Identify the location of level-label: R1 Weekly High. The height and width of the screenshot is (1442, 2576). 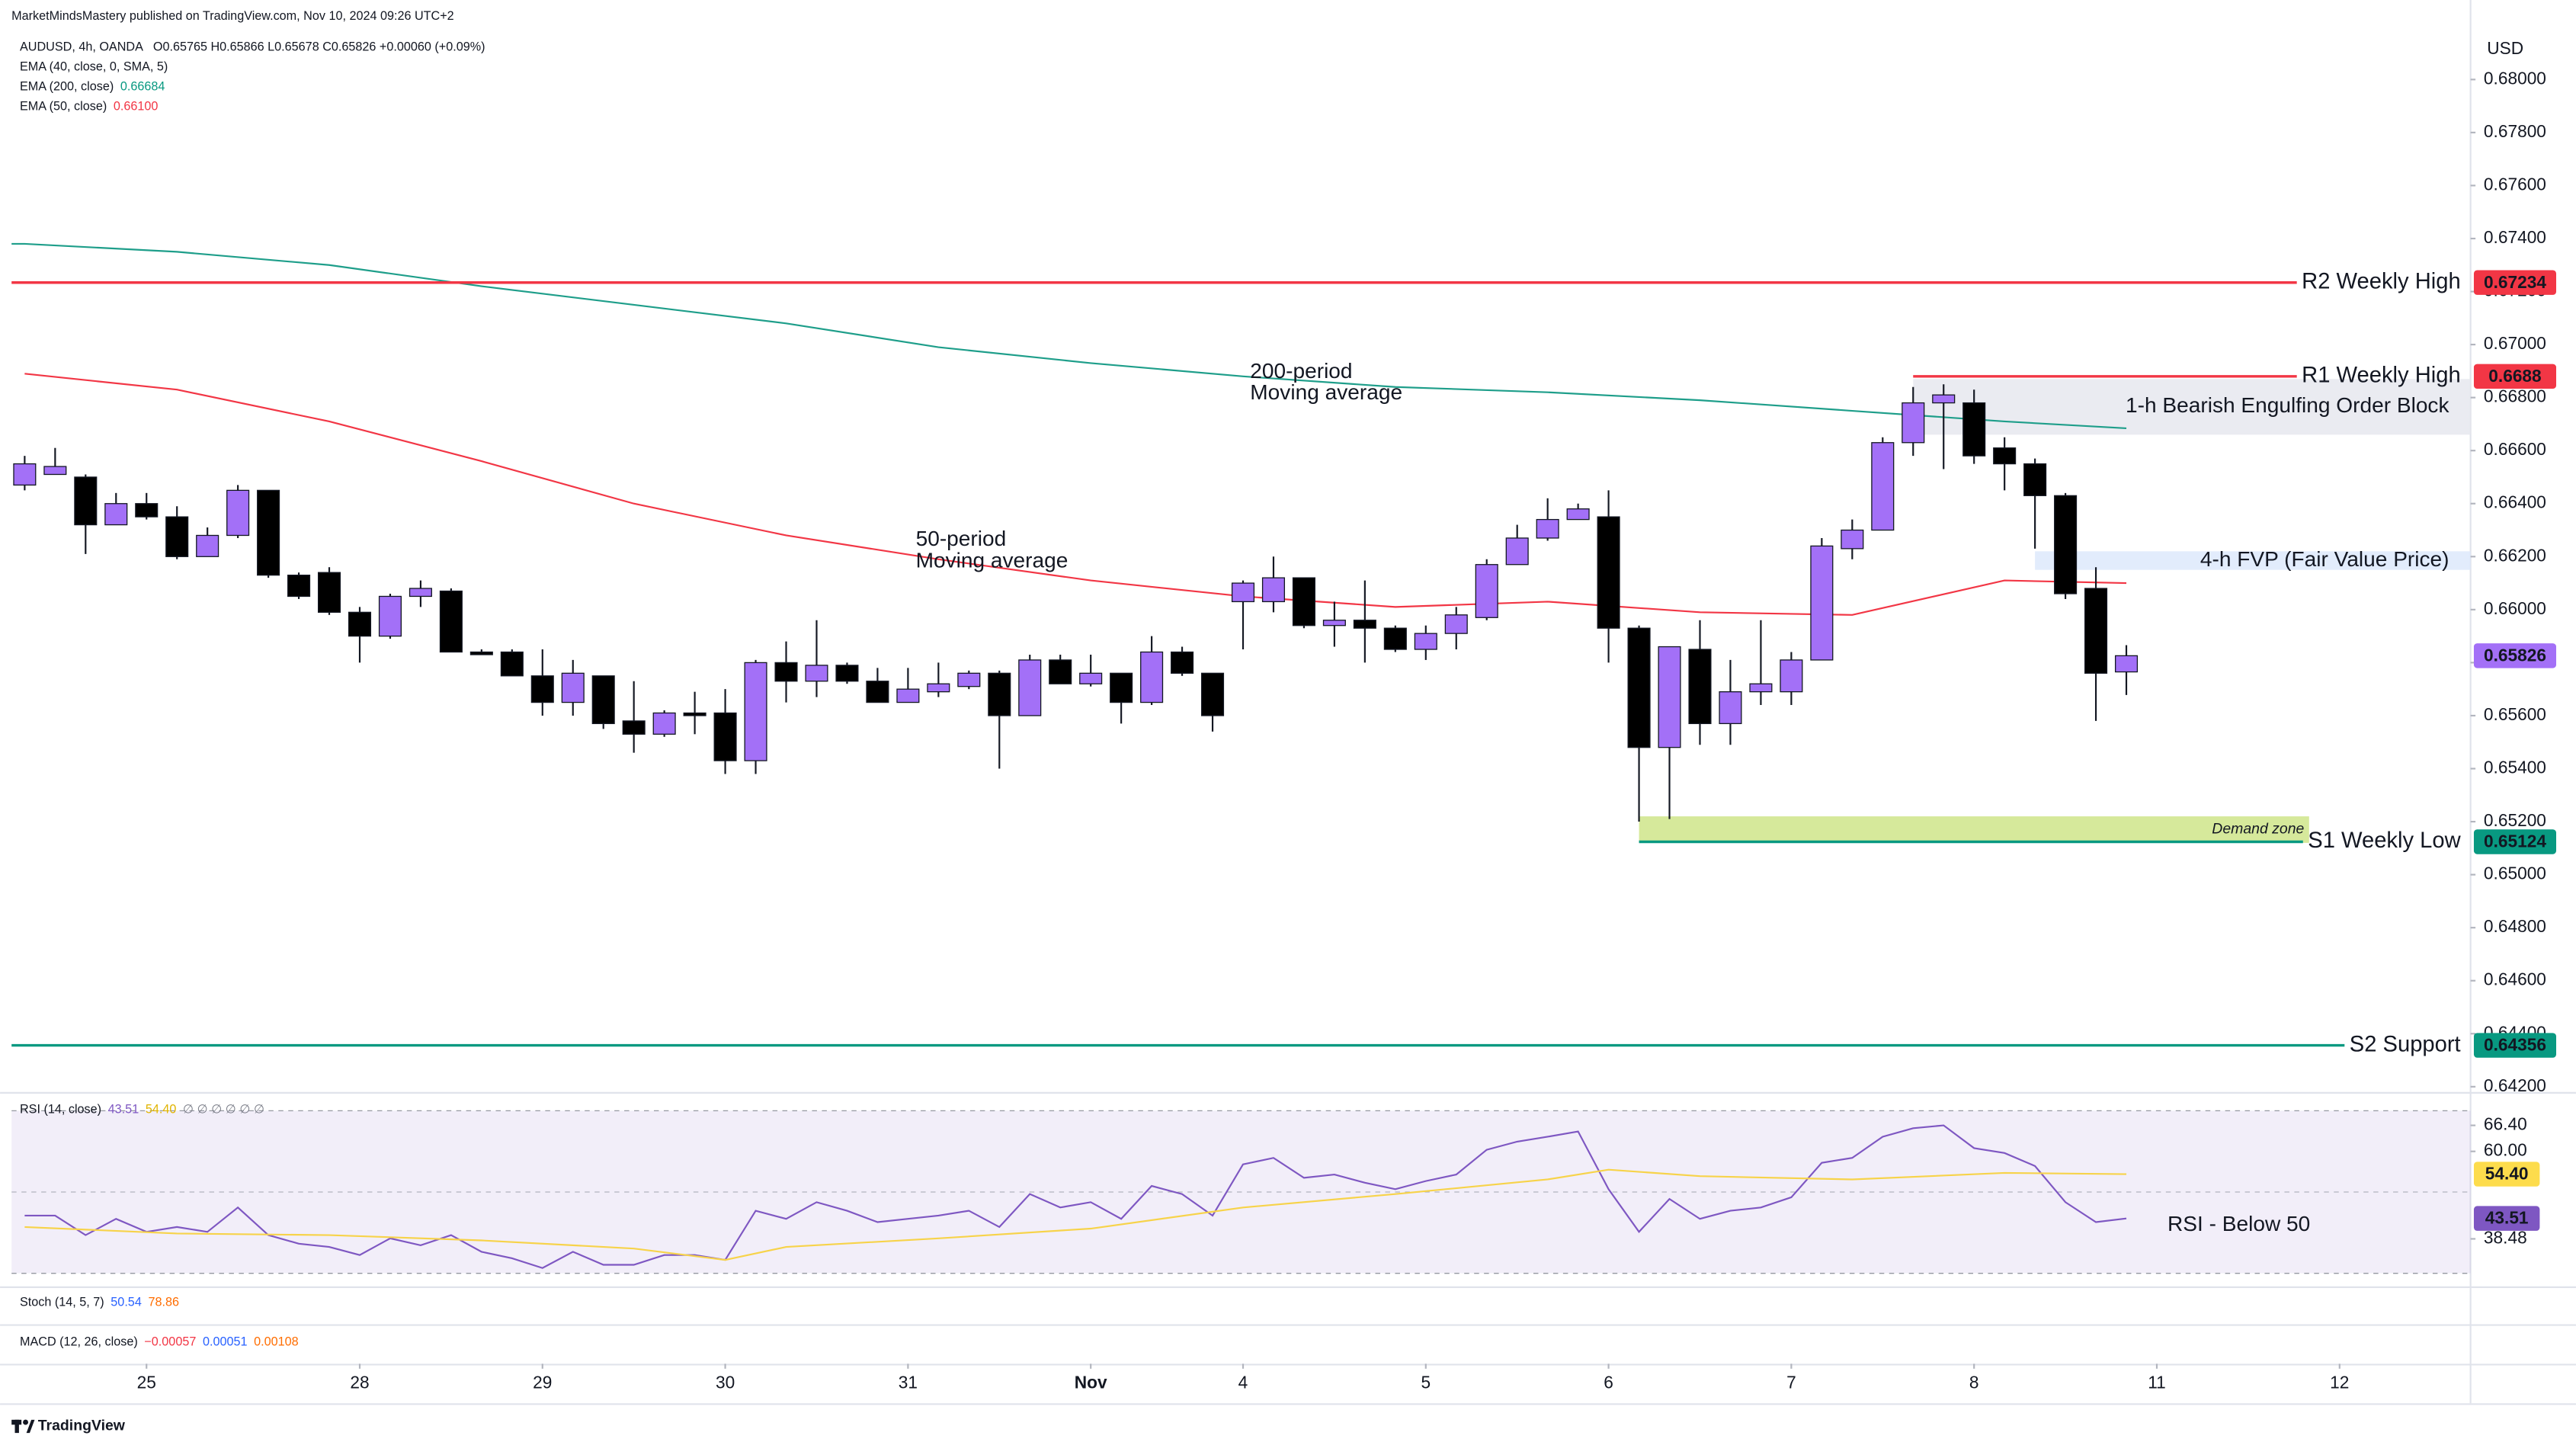
(2381, 376).